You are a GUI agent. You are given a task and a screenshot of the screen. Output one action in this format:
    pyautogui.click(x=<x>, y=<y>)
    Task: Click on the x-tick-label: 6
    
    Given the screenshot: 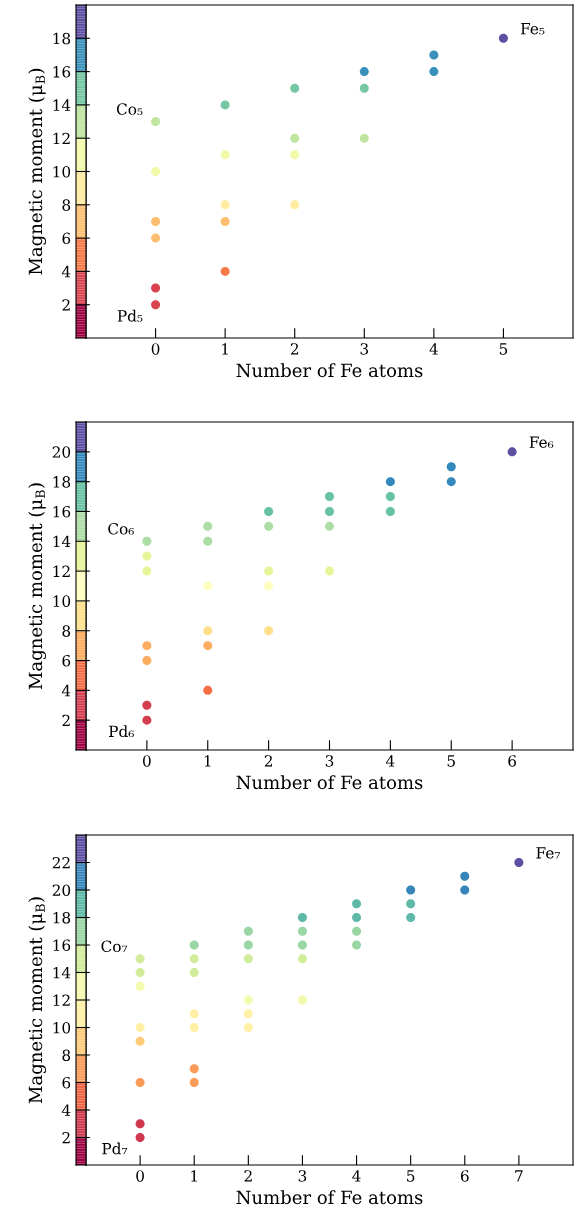 What is the action you would take?
    pyautogui.click(x=512, y=761)
    